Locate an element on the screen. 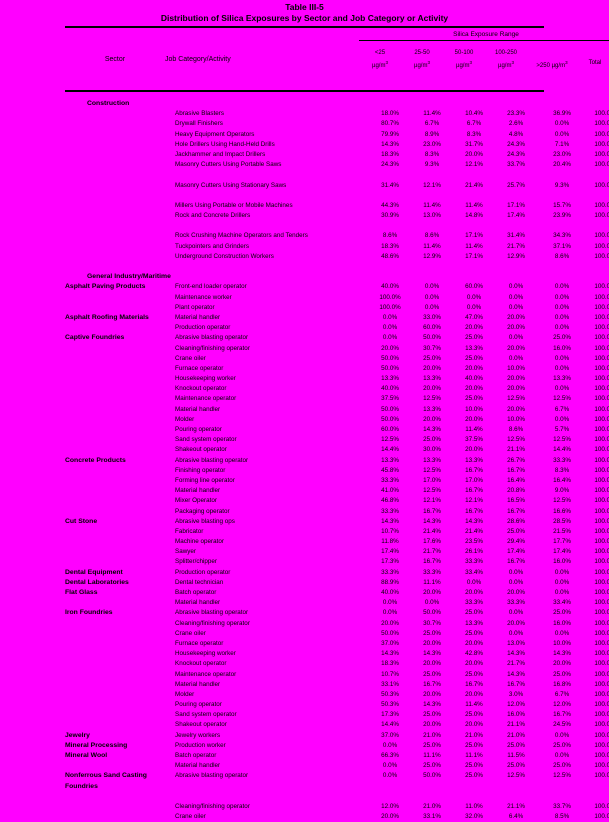  cell-exposure-range-4: 12.0% is located at coordinates (562, 705).